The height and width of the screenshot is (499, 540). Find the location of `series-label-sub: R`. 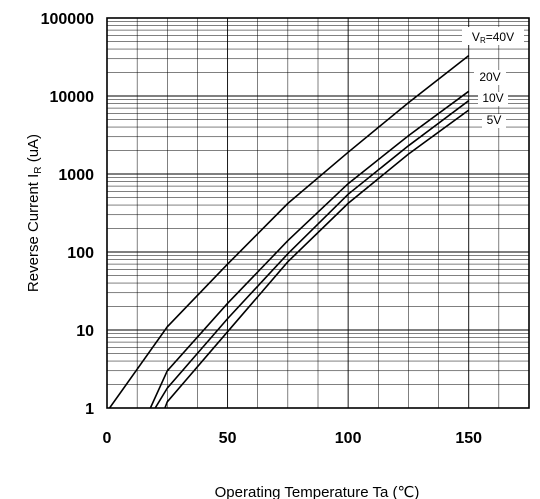

series-label-sub: R is located at coordinates (483, 40).